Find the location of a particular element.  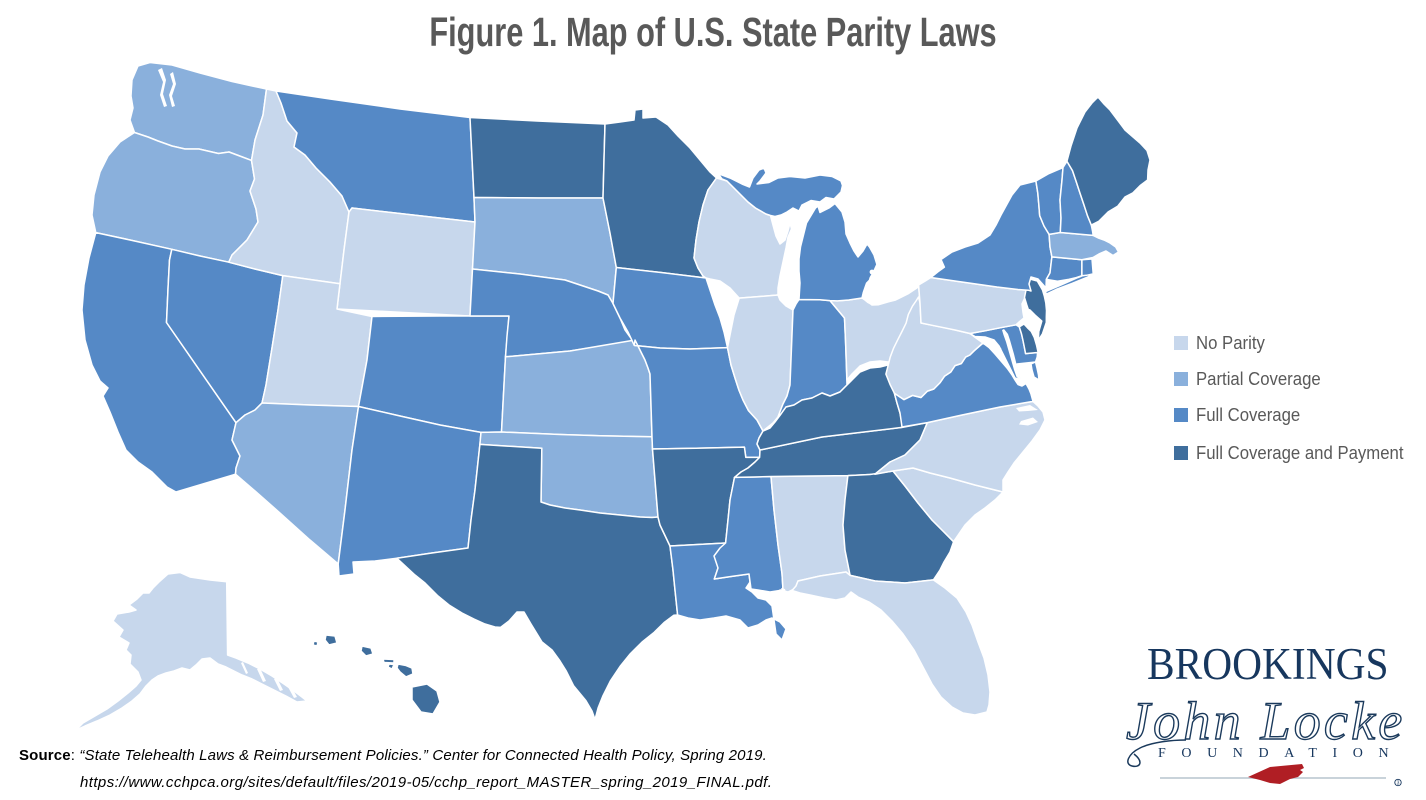

svg-text: 3 is located at coordinates (1398, 783).